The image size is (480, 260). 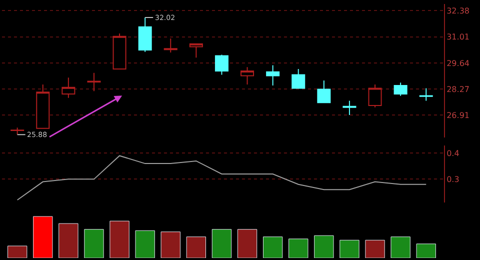 What do you see at coordinates (453, 179) in the screenshot?
I see `y-tick-label: 0.3` at bounding box center [453, 179].